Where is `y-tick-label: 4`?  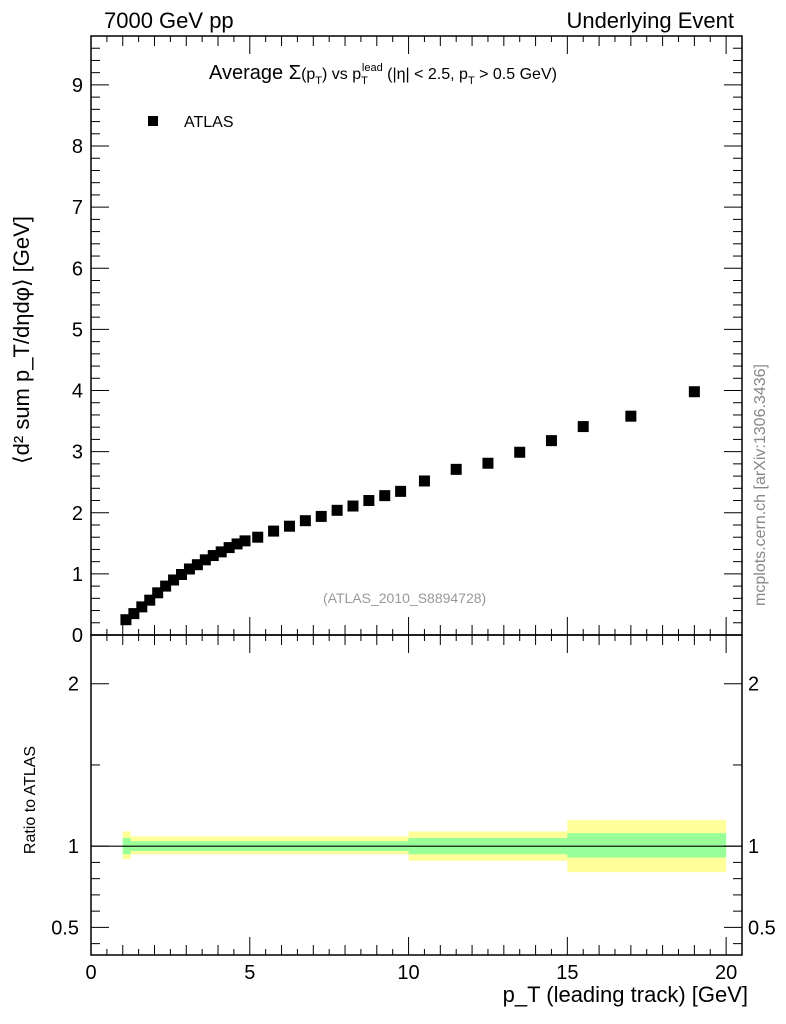 y-tick-label: 4 is located at coordinates (77, 392).